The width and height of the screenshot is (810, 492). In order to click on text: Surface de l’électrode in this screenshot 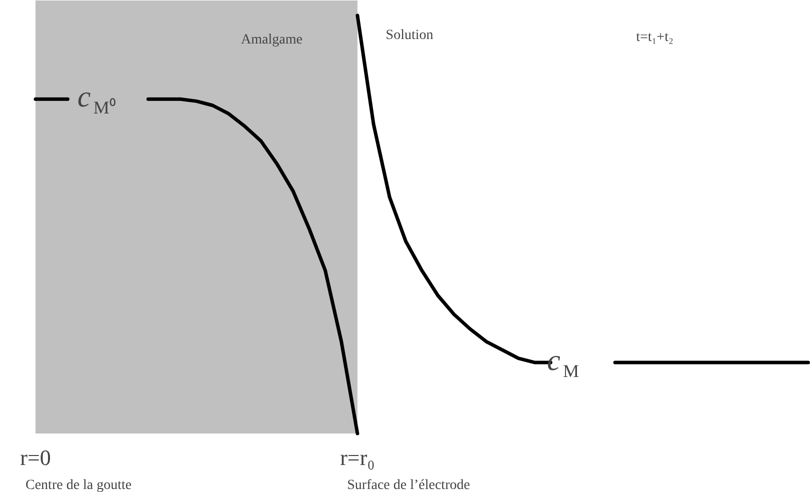, I will do `click(408, 485)`.